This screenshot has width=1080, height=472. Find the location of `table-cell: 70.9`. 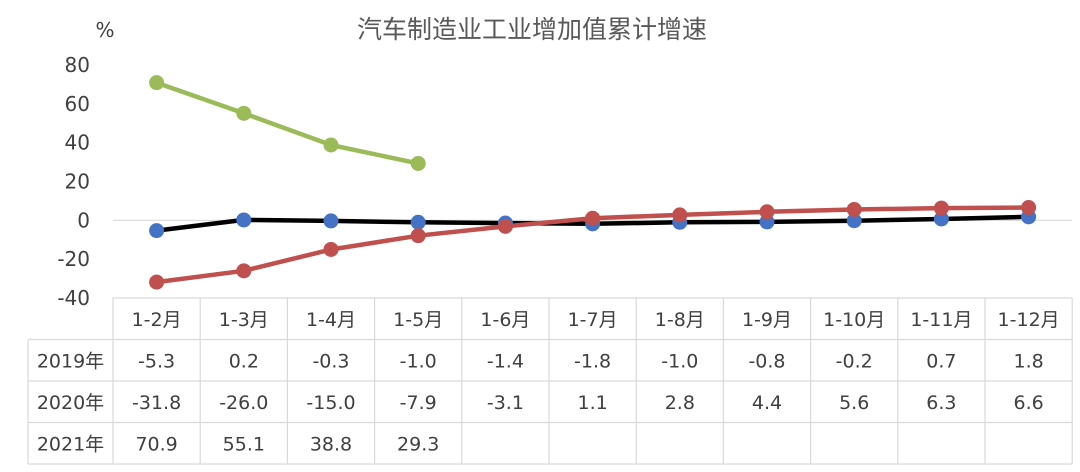

table-cell: 70.9 is located at coordinates (156, 444).